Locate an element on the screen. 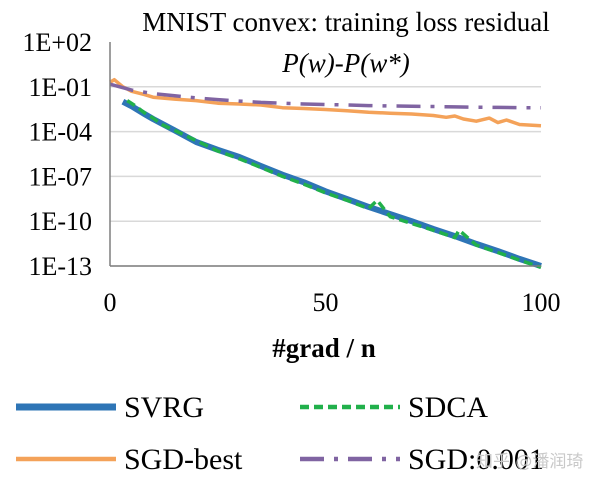  x-tick-labels: 0 50 100 is located at coordinates (332, 302).